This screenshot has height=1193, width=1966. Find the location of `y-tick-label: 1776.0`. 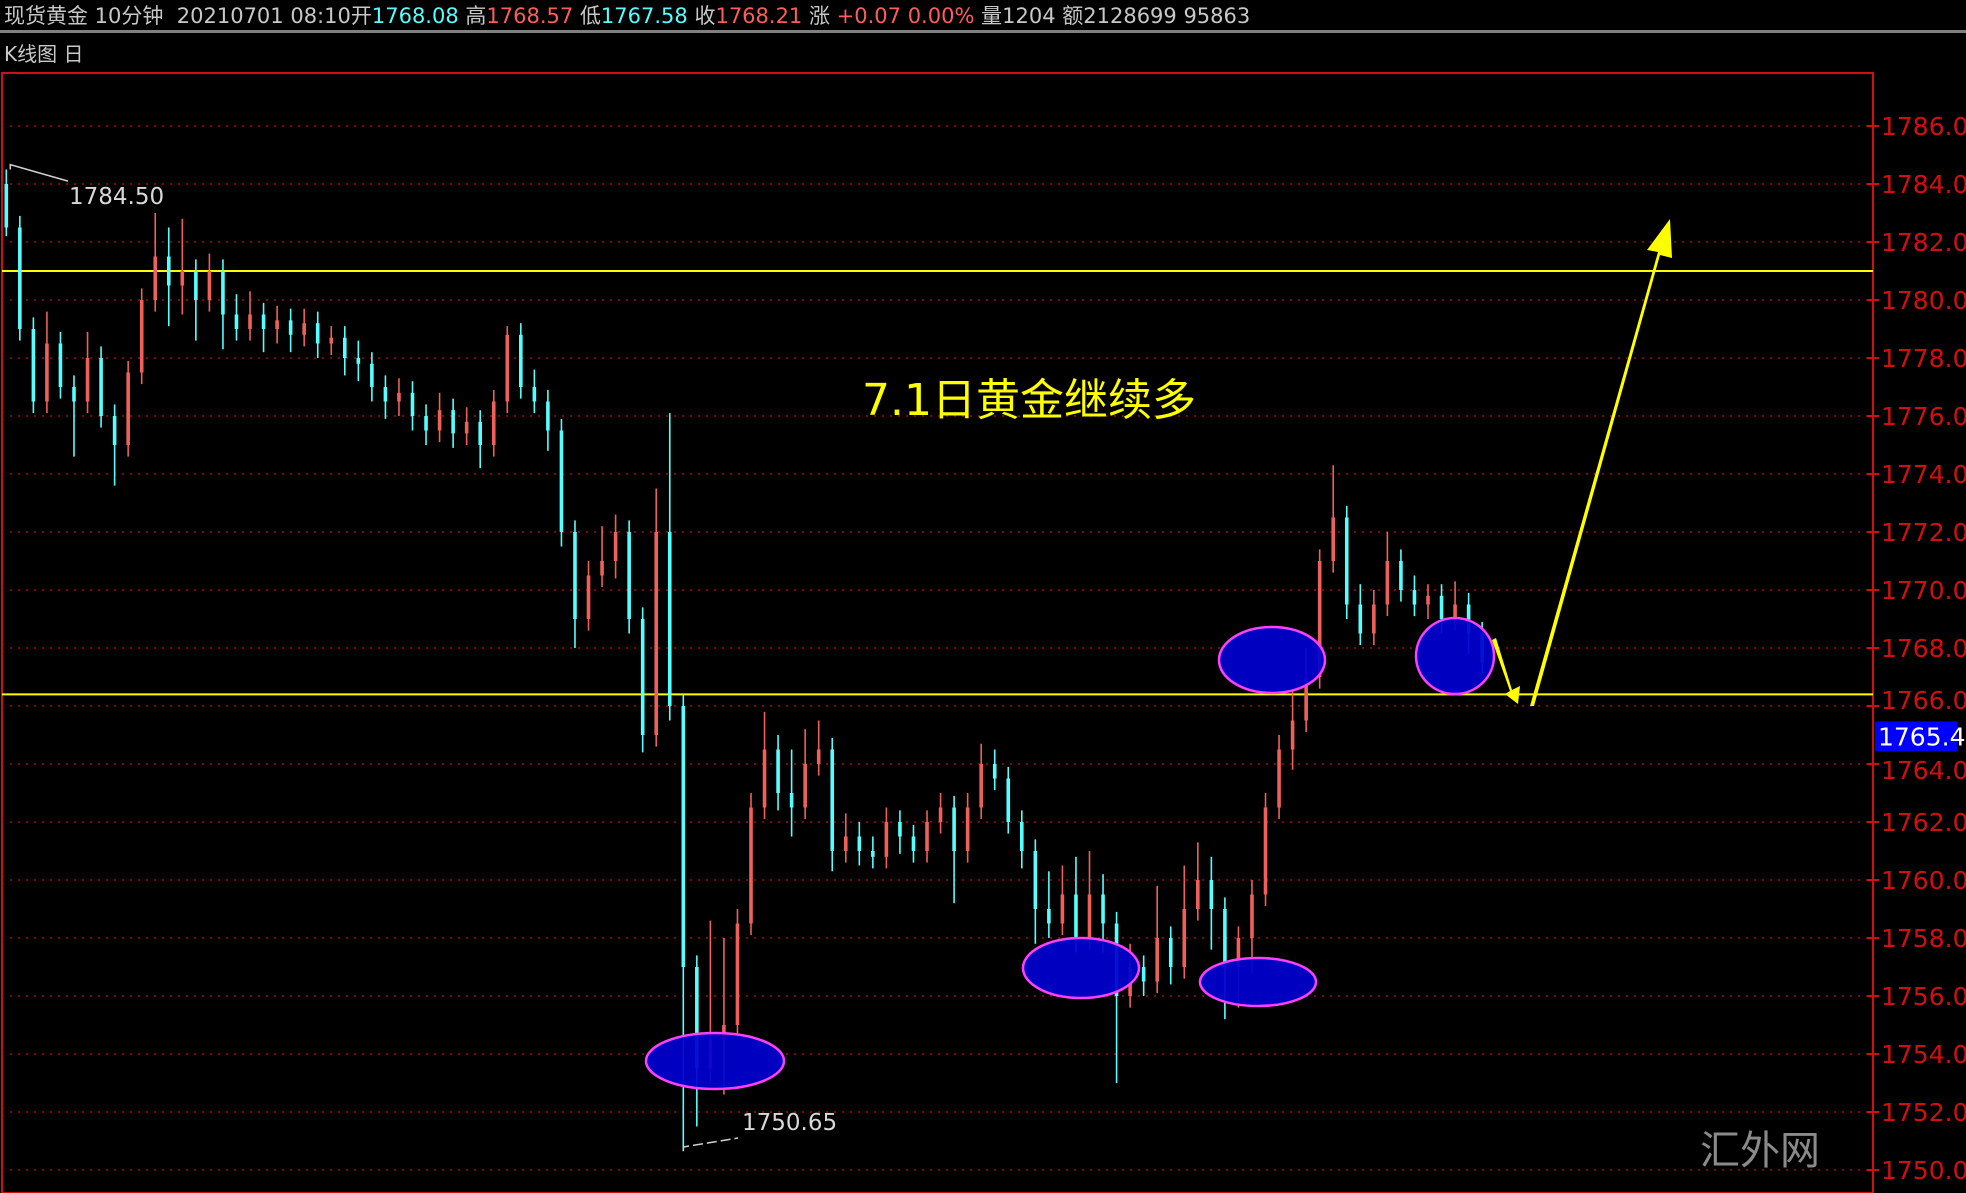

y-tick-label: 1776.0 is located at coordinates (1923, 416).